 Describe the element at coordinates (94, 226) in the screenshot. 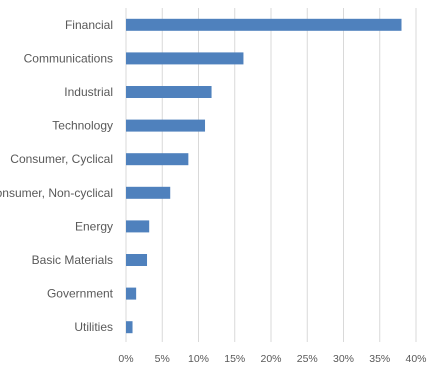

I see `category-label: Energy` at that location.